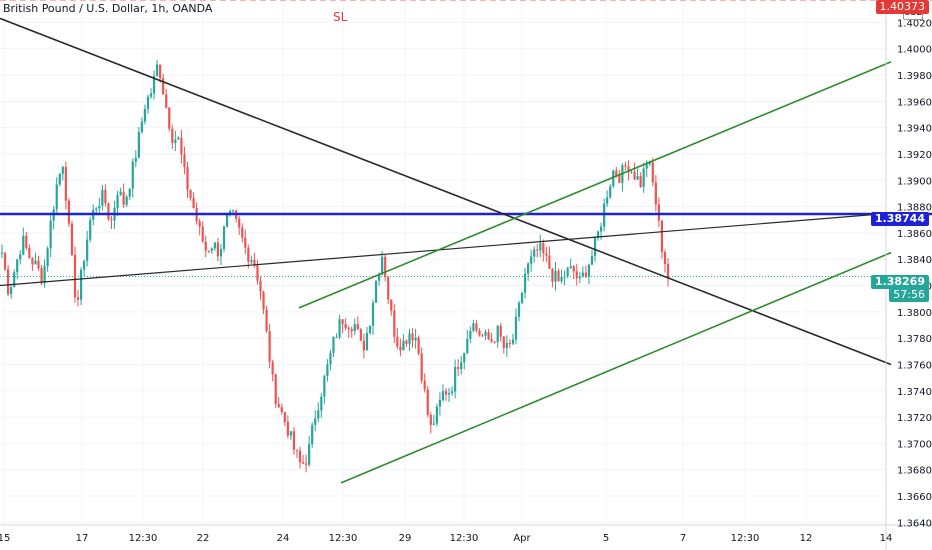 The image size is (932, 550). I want to click on x-tick-label: 12:30, so click(343, 538).